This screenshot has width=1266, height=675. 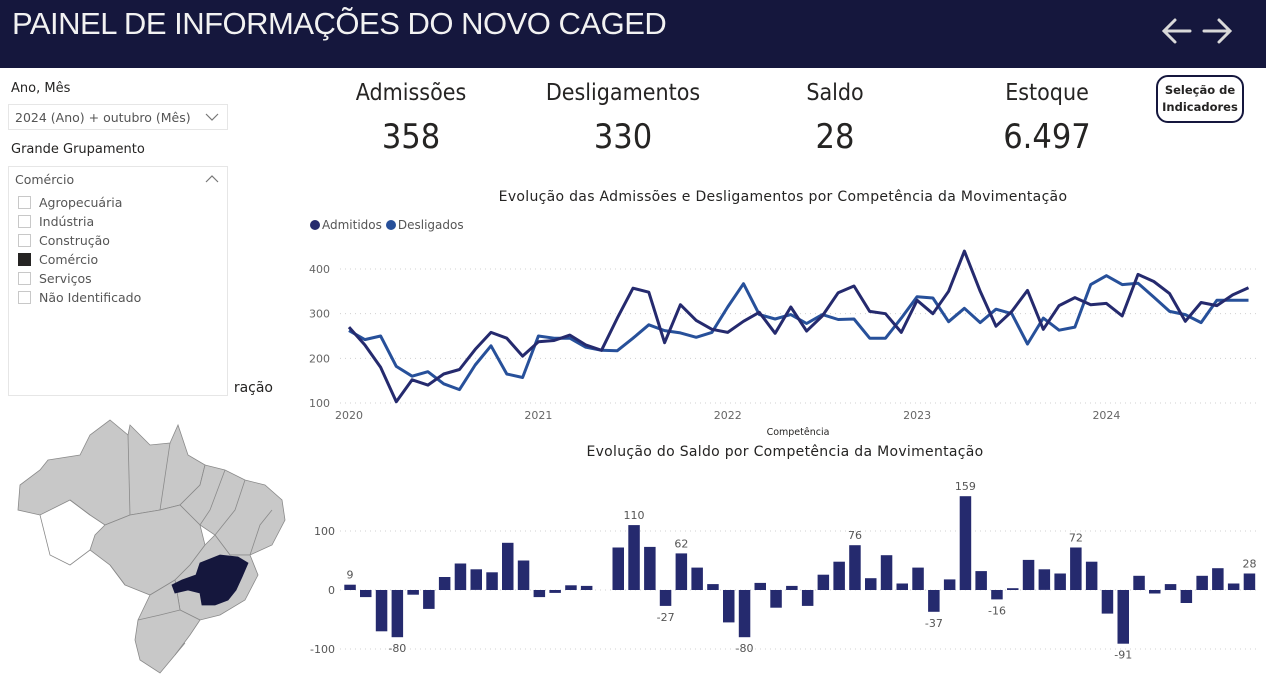 I want to click on x-tick-label: 2022, so click(x=728, y=415).